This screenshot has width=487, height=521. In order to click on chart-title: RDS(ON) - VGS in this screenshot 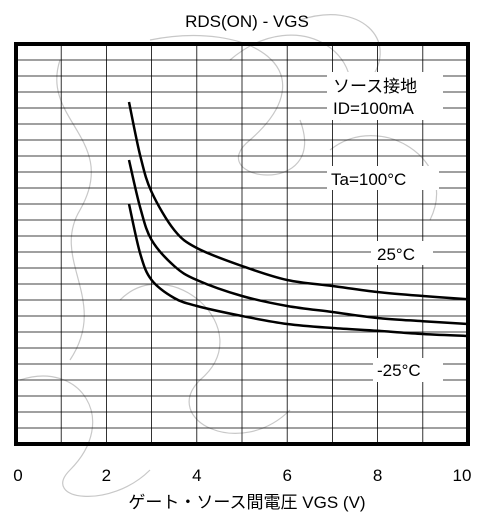, I will do `click(247, 21)`.